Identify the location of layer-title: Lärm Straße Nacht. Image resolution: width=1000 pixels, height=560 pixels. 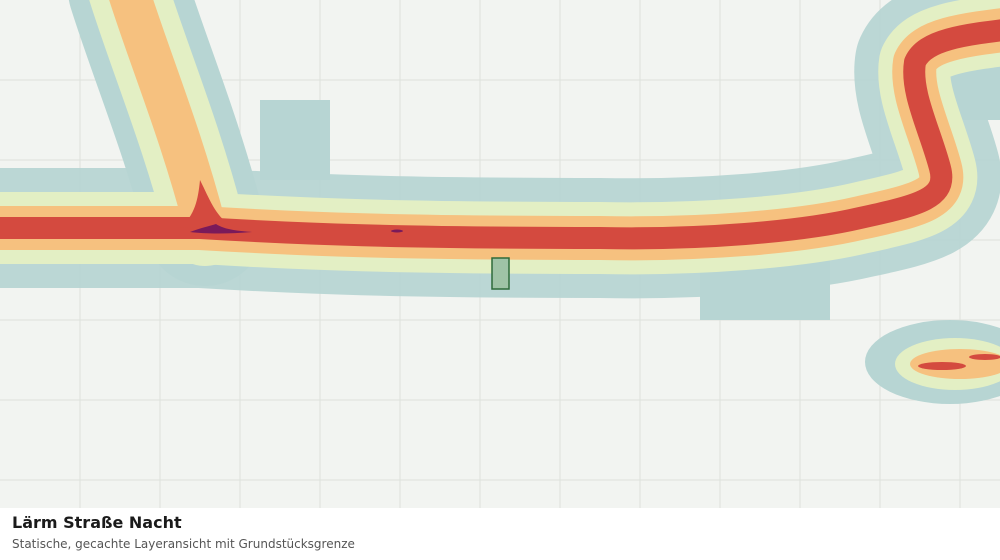
(97, 522).